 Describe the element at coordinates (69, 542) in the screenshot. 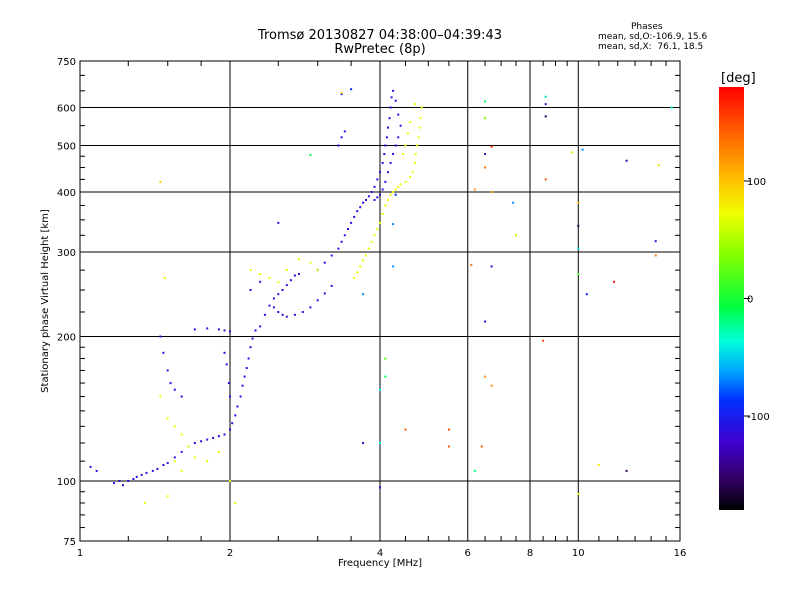

I see `y-tick-label: 75` at that location.